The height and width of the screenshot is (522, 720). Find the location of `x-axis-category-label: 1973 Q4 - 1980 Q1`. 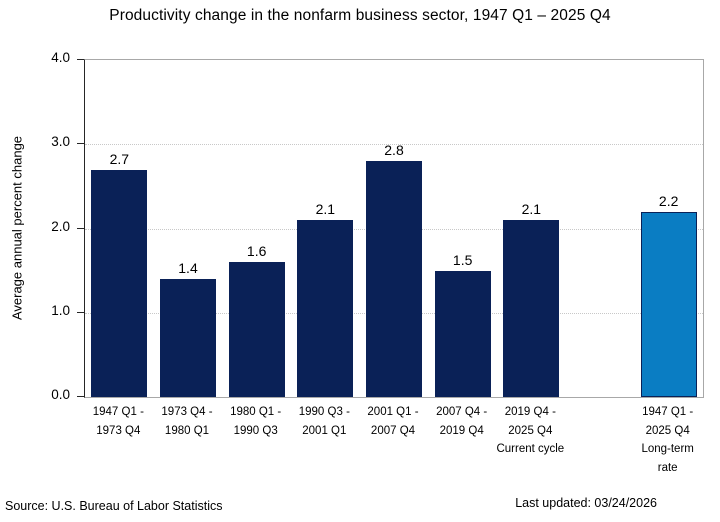

x-axis-category-label: 1973 Q4 - 1980 Q1 is located at coordinates (187, 421).